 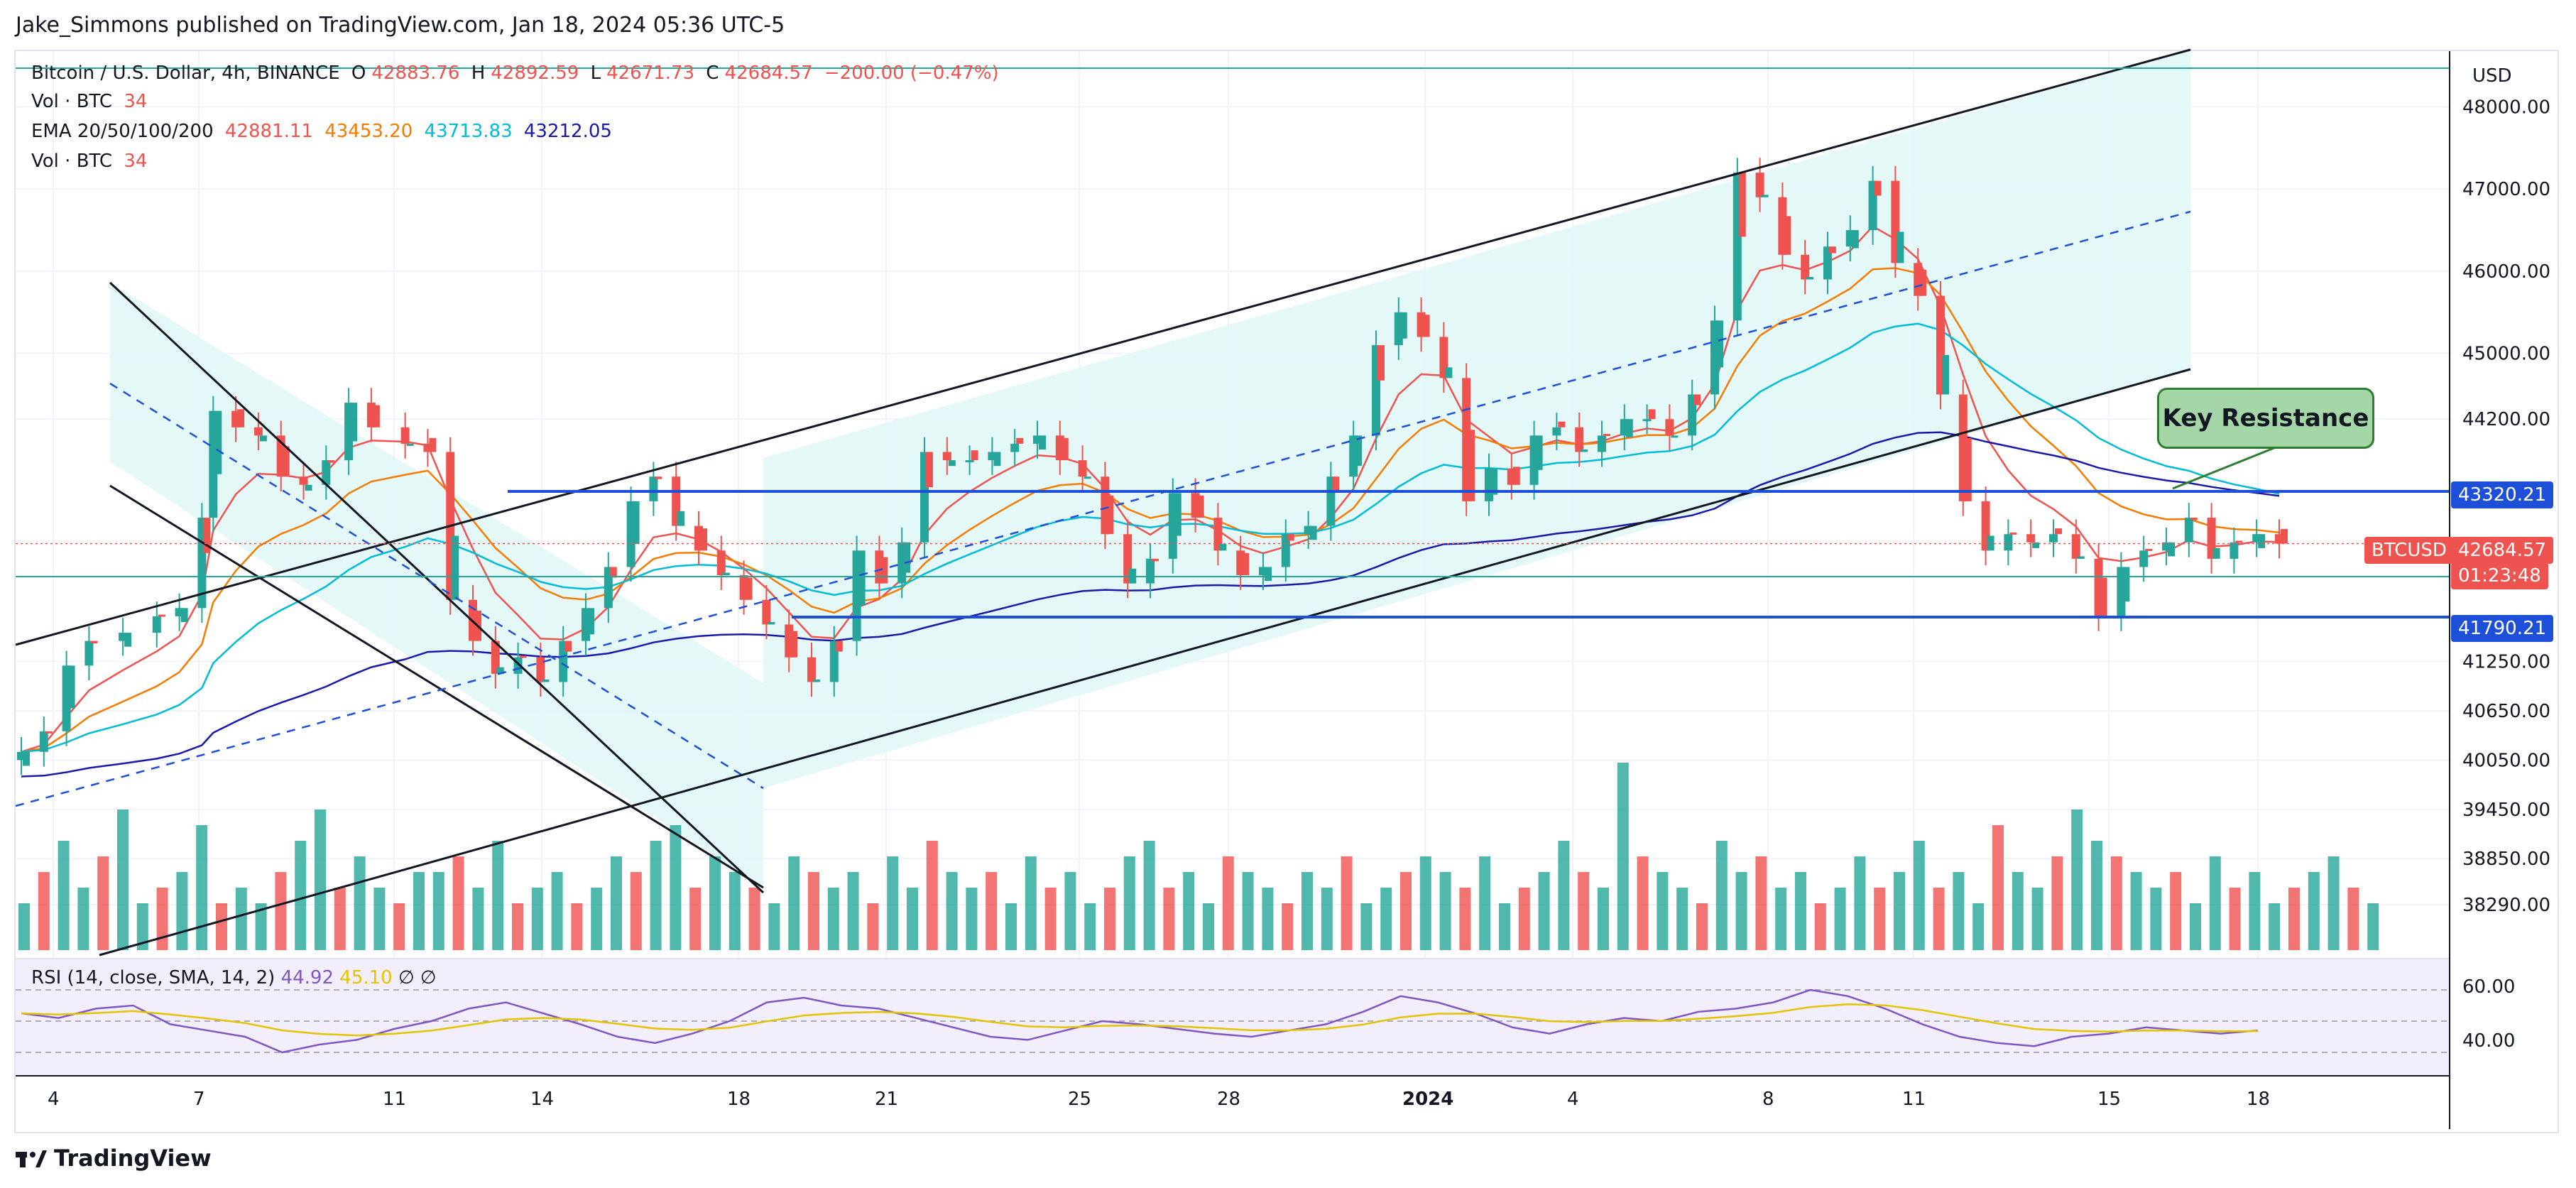 I want to click on volume-value-2: 34, so click(x=136, y=161).